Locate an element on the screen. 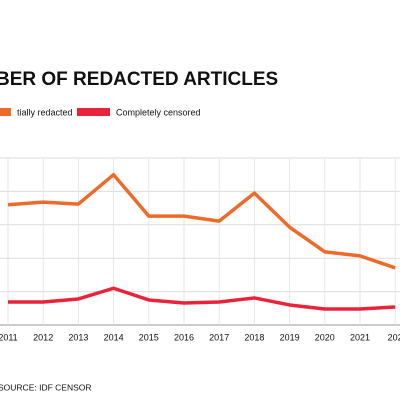  x-tick-label: 2021 is located at coordinates (360, 337).